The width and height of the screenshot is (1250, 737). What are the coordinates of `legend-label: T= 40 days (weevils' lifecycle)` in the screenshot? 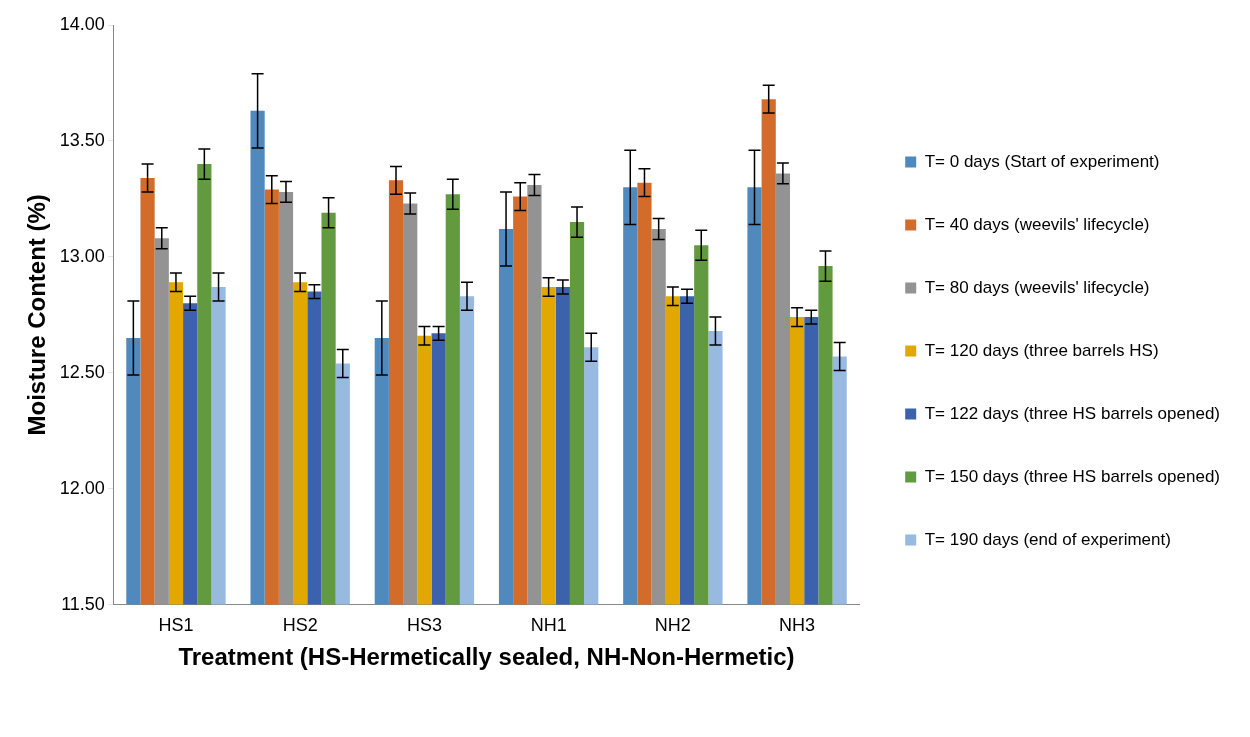 It's located at (1037, 224).